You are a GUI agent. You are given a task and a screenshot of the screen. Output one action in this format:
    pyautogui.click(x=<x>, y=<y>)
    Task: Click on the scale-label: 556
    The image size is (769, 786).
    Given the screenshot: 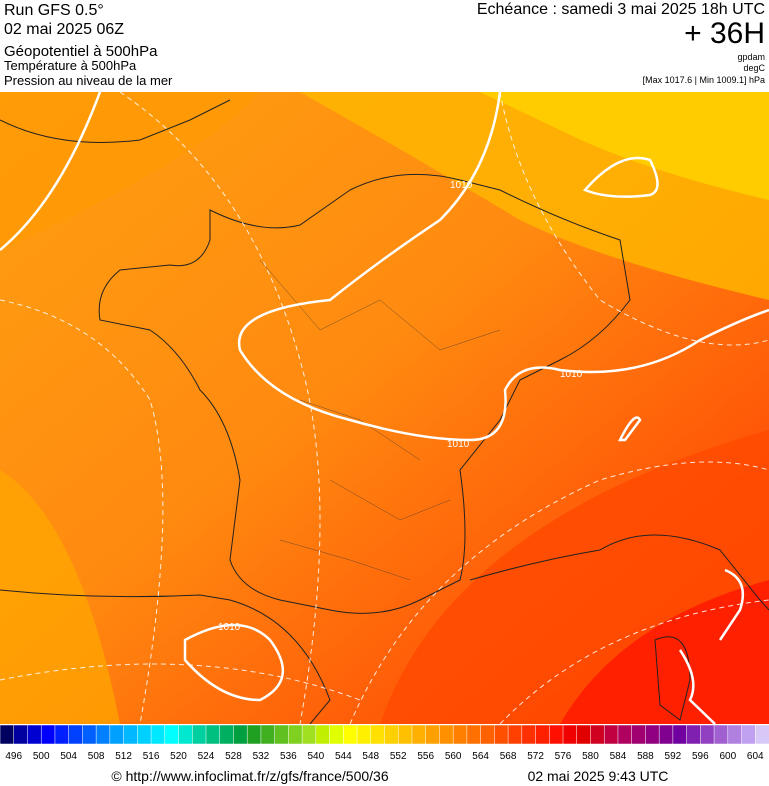 What is the action you would take?
    pyautogui.click(x=425, y=756)
    